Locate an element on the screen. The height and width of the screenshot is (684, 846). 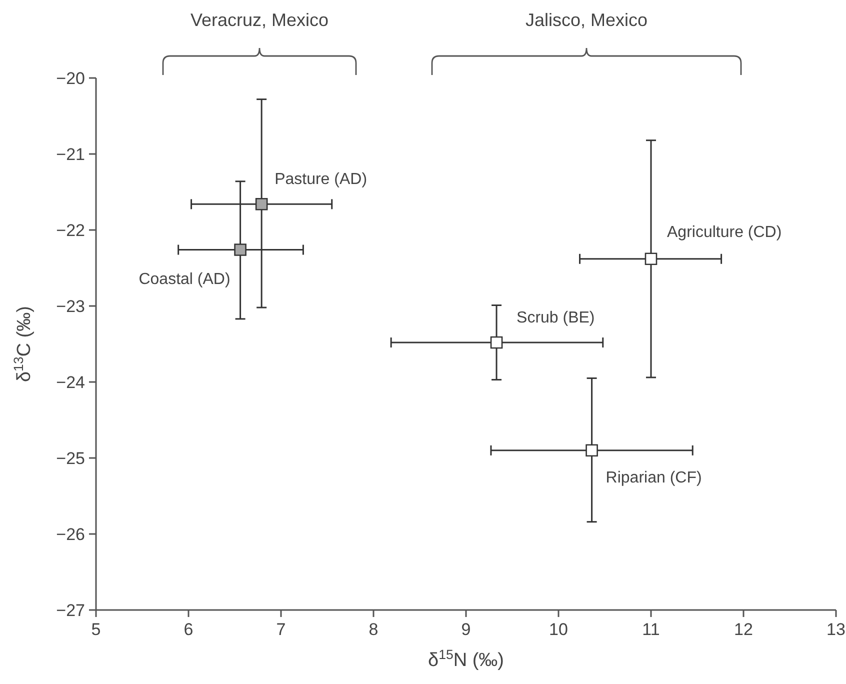
annotation: Riparian (CF) is located at coordinates (654, 477).